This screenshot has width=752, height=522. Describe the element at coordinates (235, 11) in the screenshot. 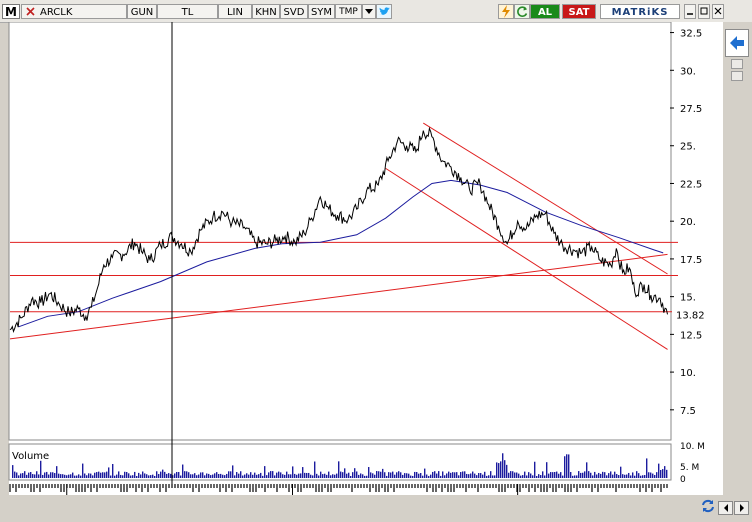

I see `scale-button: LIN` at that location.